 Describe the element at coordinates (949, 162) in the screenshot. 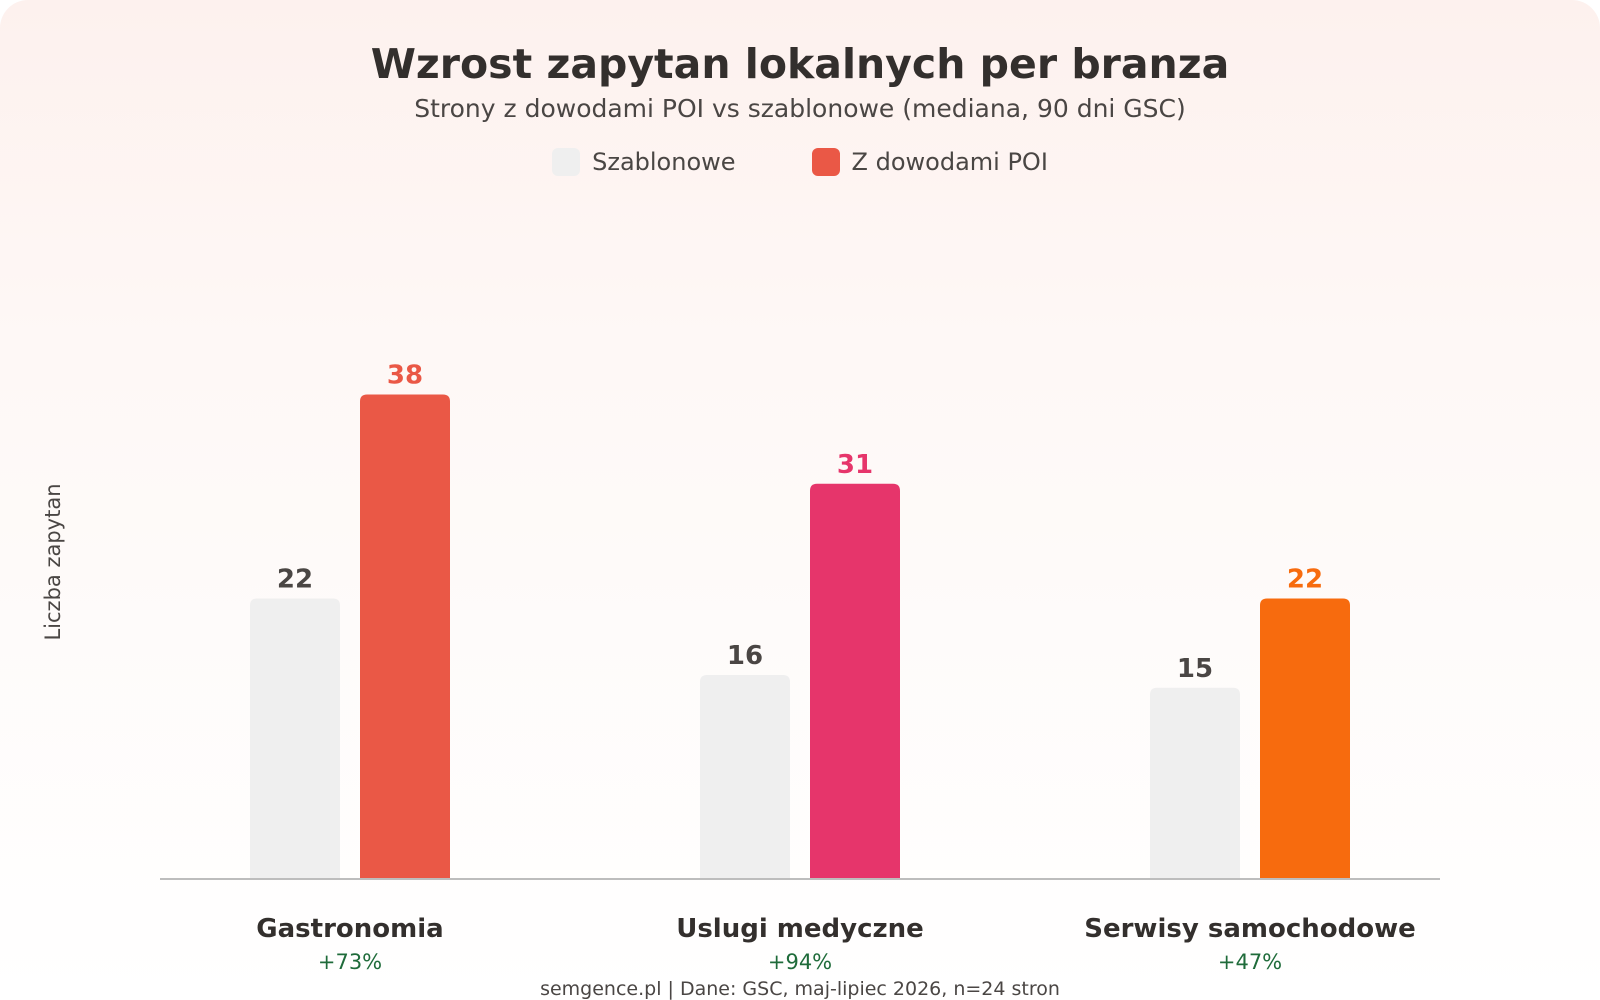

I see `legend-label-poi: Z dowodami POI` at that location.